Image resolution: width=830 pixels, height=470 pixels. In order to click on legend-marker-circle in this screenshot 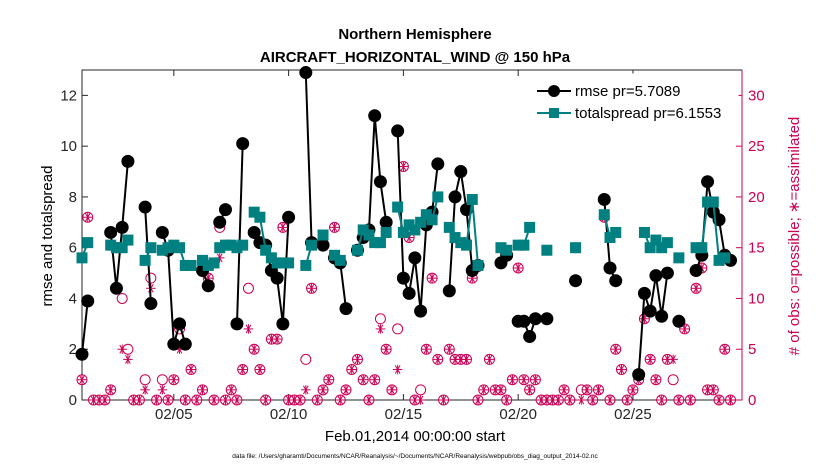, I will do `click(554, 91)`.